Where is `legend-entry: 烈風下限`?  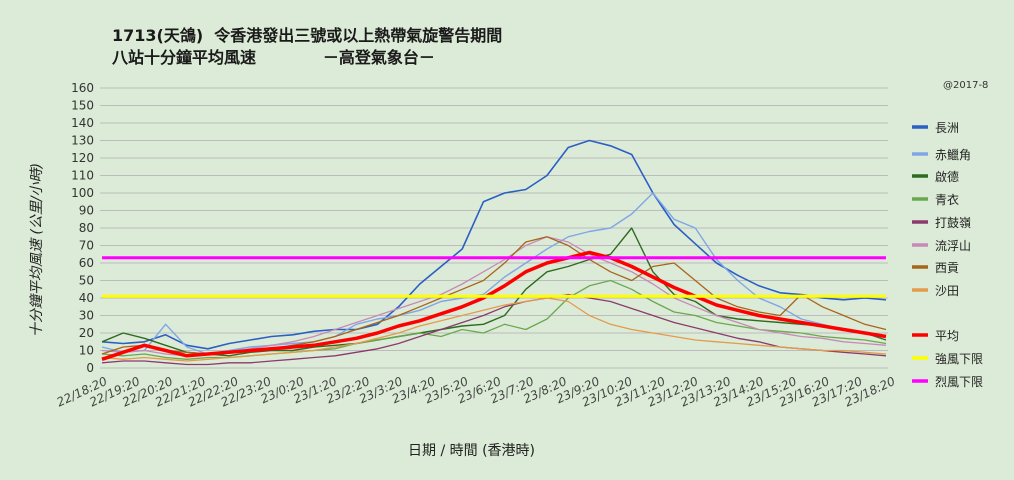 legend-entry: 烈風下限 is located at coordinates (959, 382).